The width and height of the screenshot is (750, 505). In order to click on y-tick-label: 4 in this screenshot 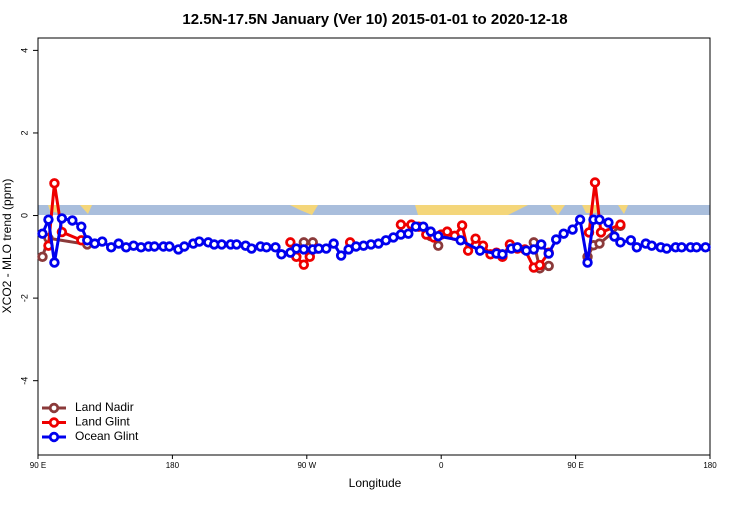, I will do `click(24, 50)`.